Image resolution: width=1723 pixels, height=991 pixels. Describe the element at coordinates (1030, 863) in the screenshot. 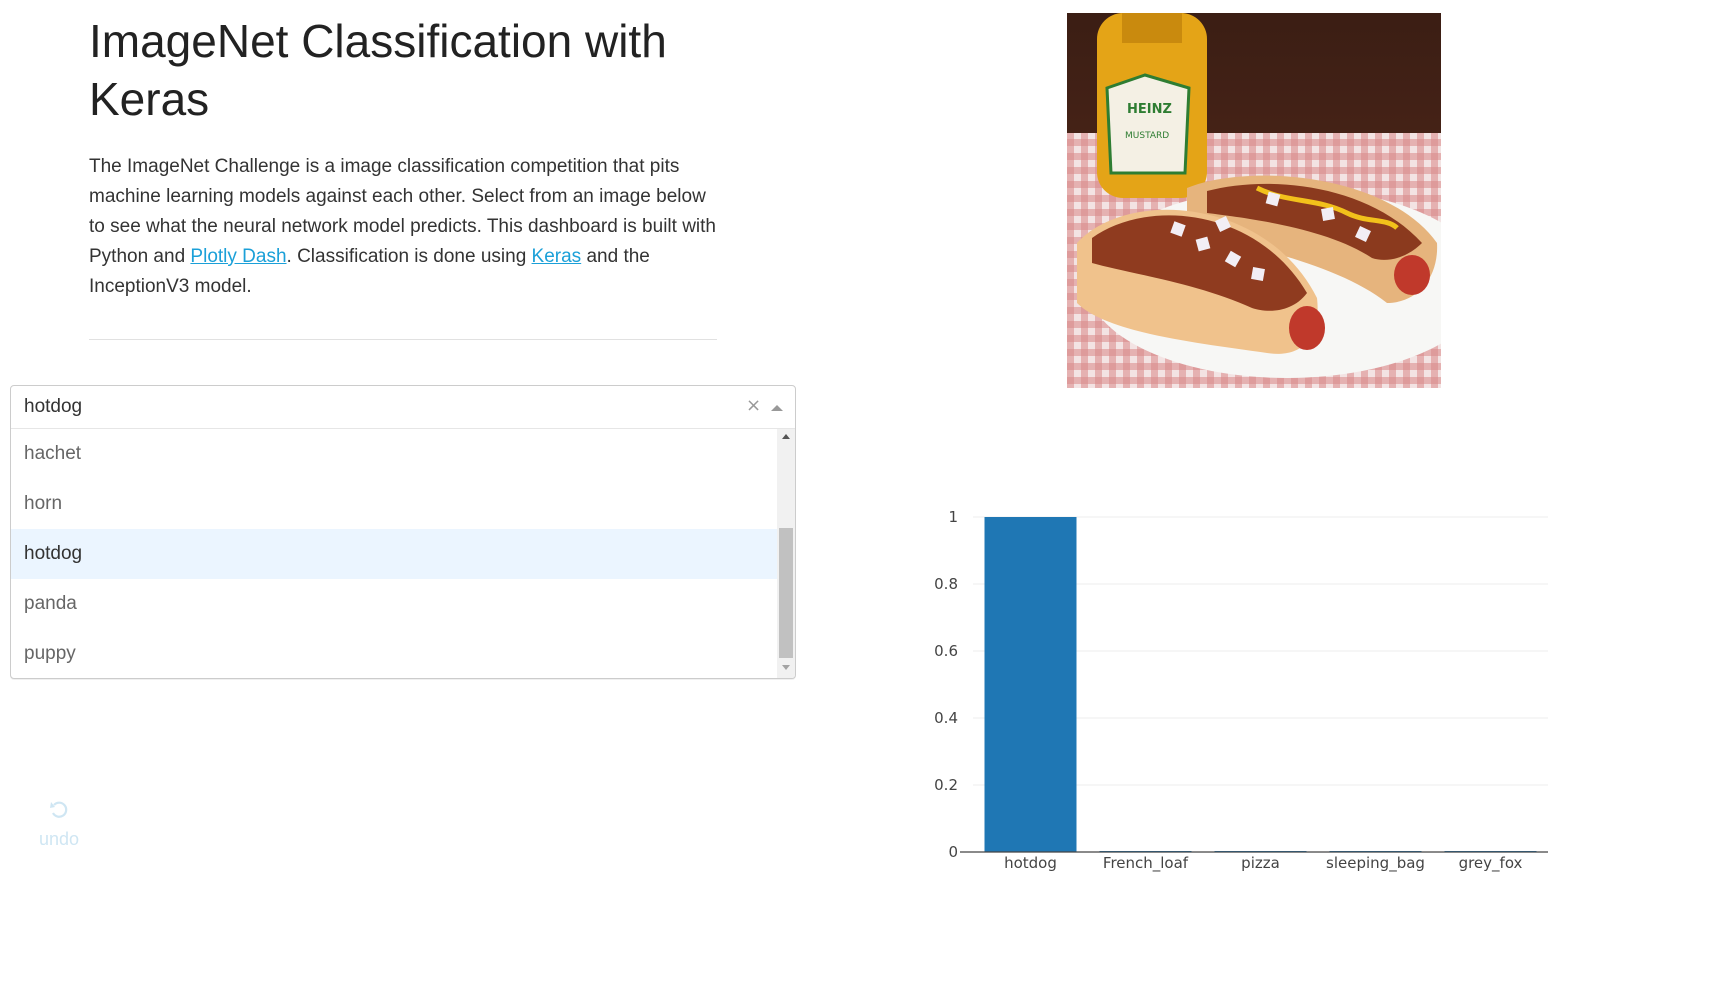

I see `x-tick-label: hotdog` at that location.